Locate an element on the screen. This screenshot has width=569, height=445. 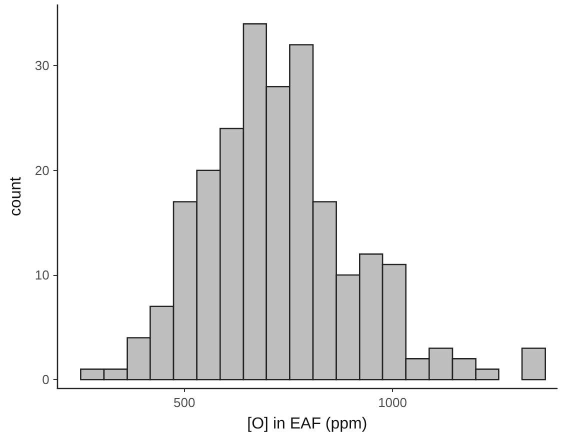
y-tick-label: 0 is located at coordinates (46, 380).